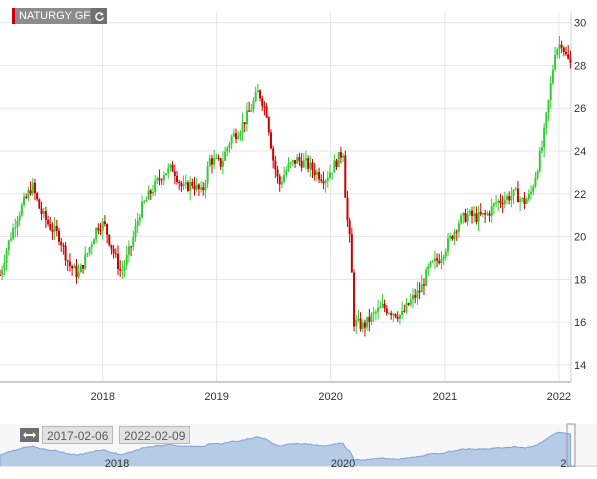  What do you see at coordinates (13, 16) in the screenshot?
I see `legend-color-swatch` at bounding box center [13, 16].